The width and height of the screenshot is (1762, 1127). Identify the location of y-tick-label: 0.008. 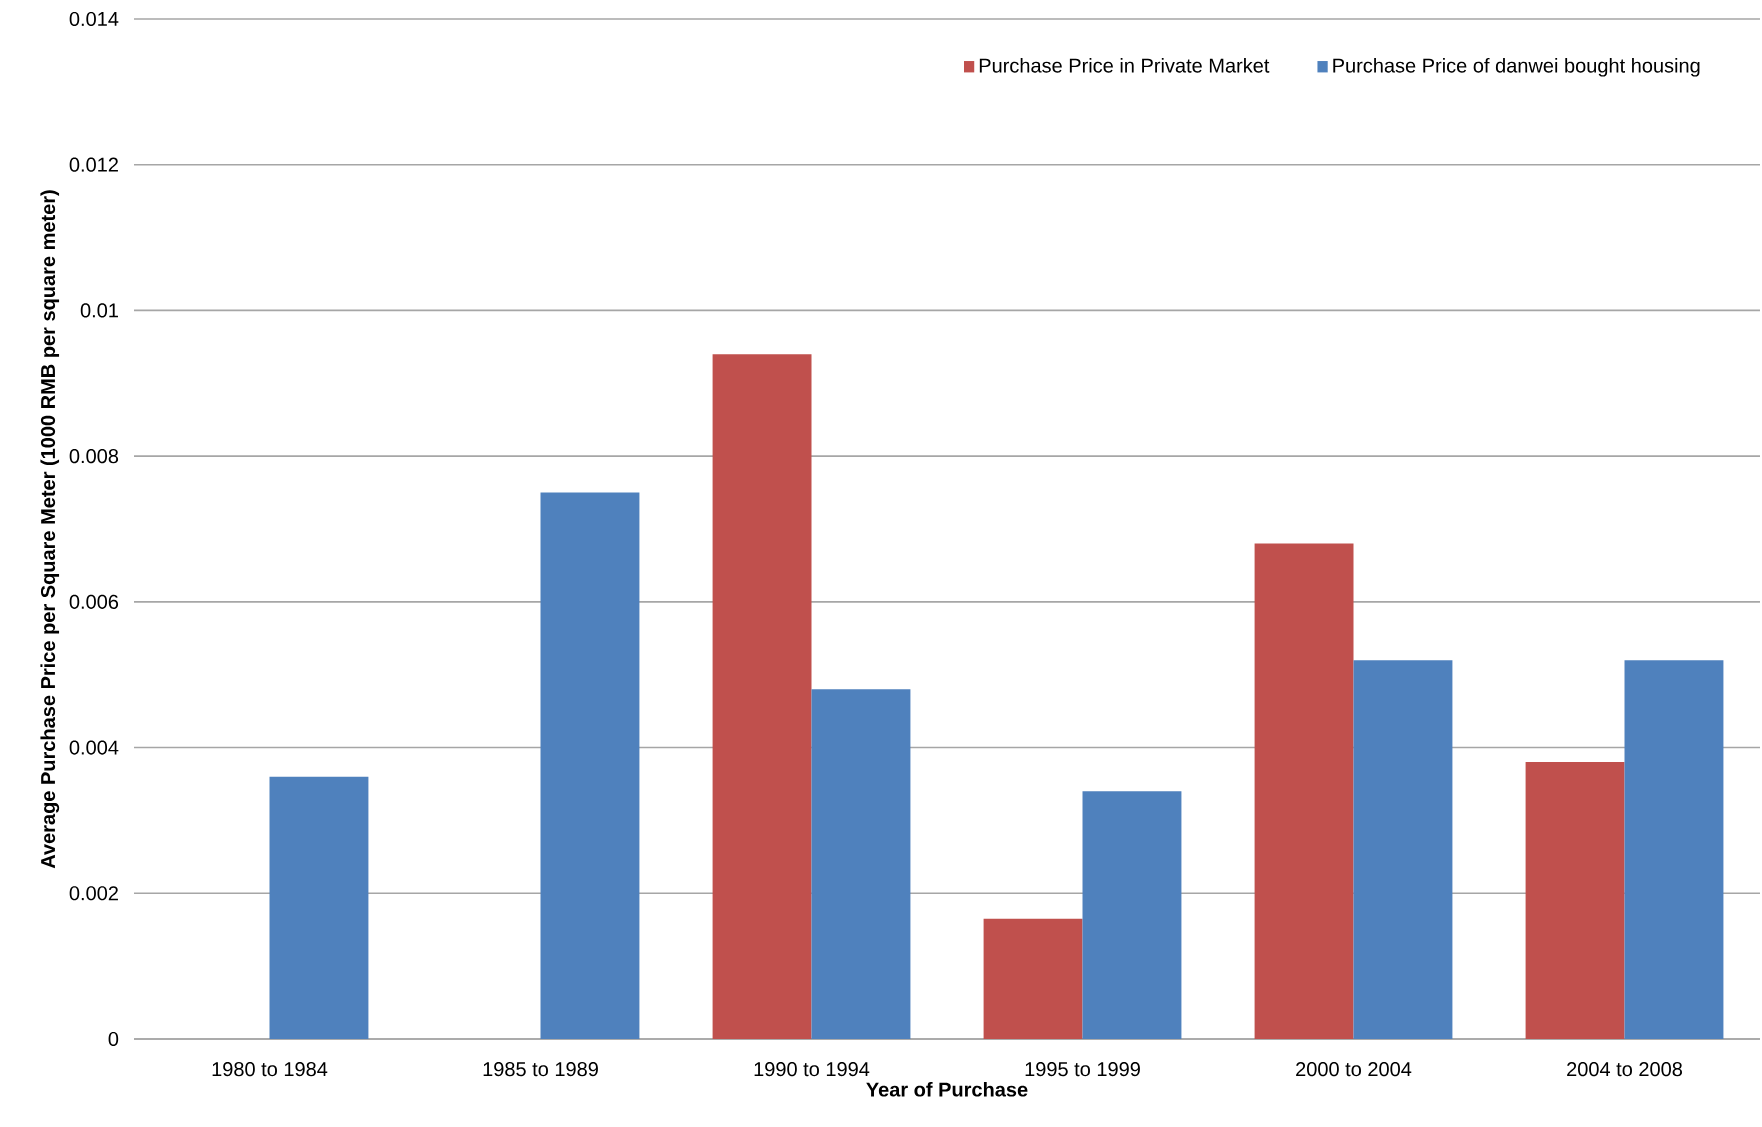
(94, 456).